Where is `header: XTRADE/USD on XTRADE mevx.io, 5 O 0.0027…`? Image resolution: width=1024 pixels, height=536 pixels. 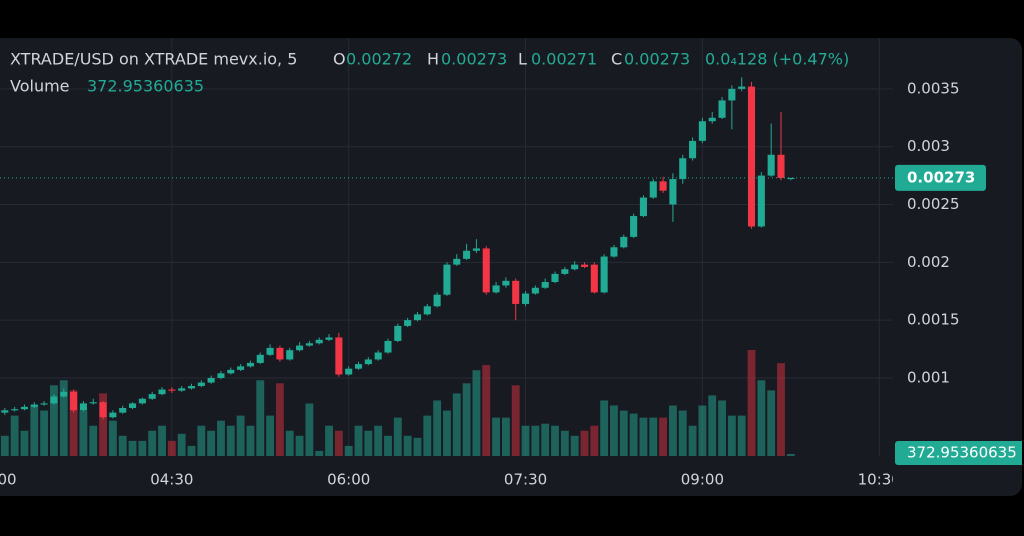 header: XTRADE/USD on XTRADE mevx.io, 5 O 0.0027… is located at coordinates (429, 73).